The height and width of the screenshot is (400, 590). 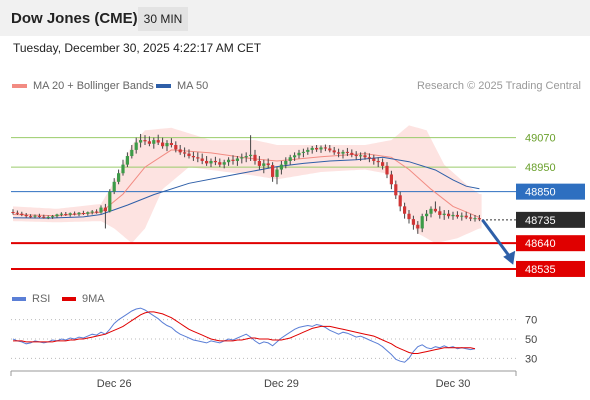 I want to click on level-label: 49070, so click(x=540, y=139).